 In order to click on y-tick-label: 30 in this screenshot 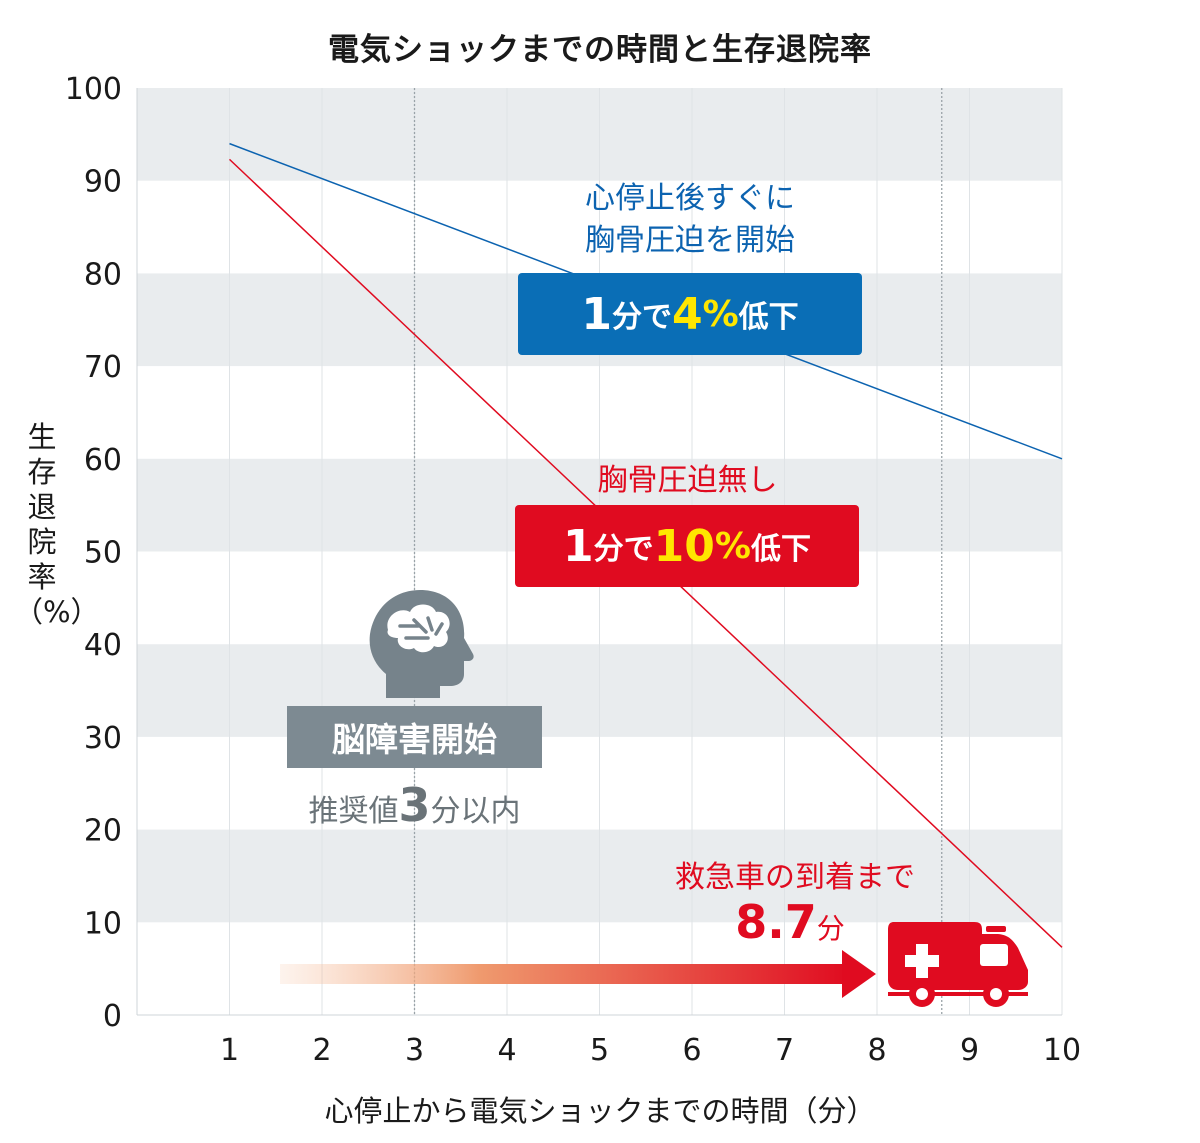, I will do `click(103, 738)`.